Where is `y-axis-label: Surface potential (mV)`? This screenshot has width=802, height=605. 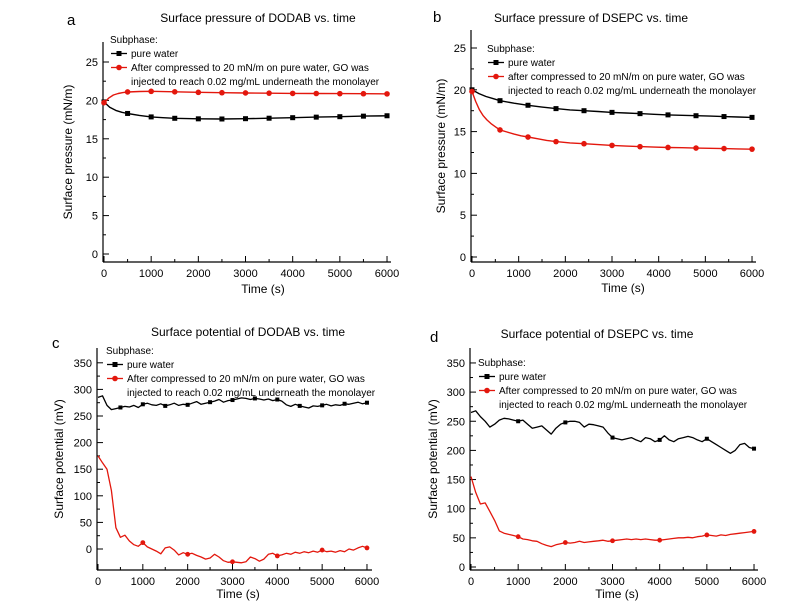
y-axis-label: Surface potential (mV) is located at coordinates (433, 458).